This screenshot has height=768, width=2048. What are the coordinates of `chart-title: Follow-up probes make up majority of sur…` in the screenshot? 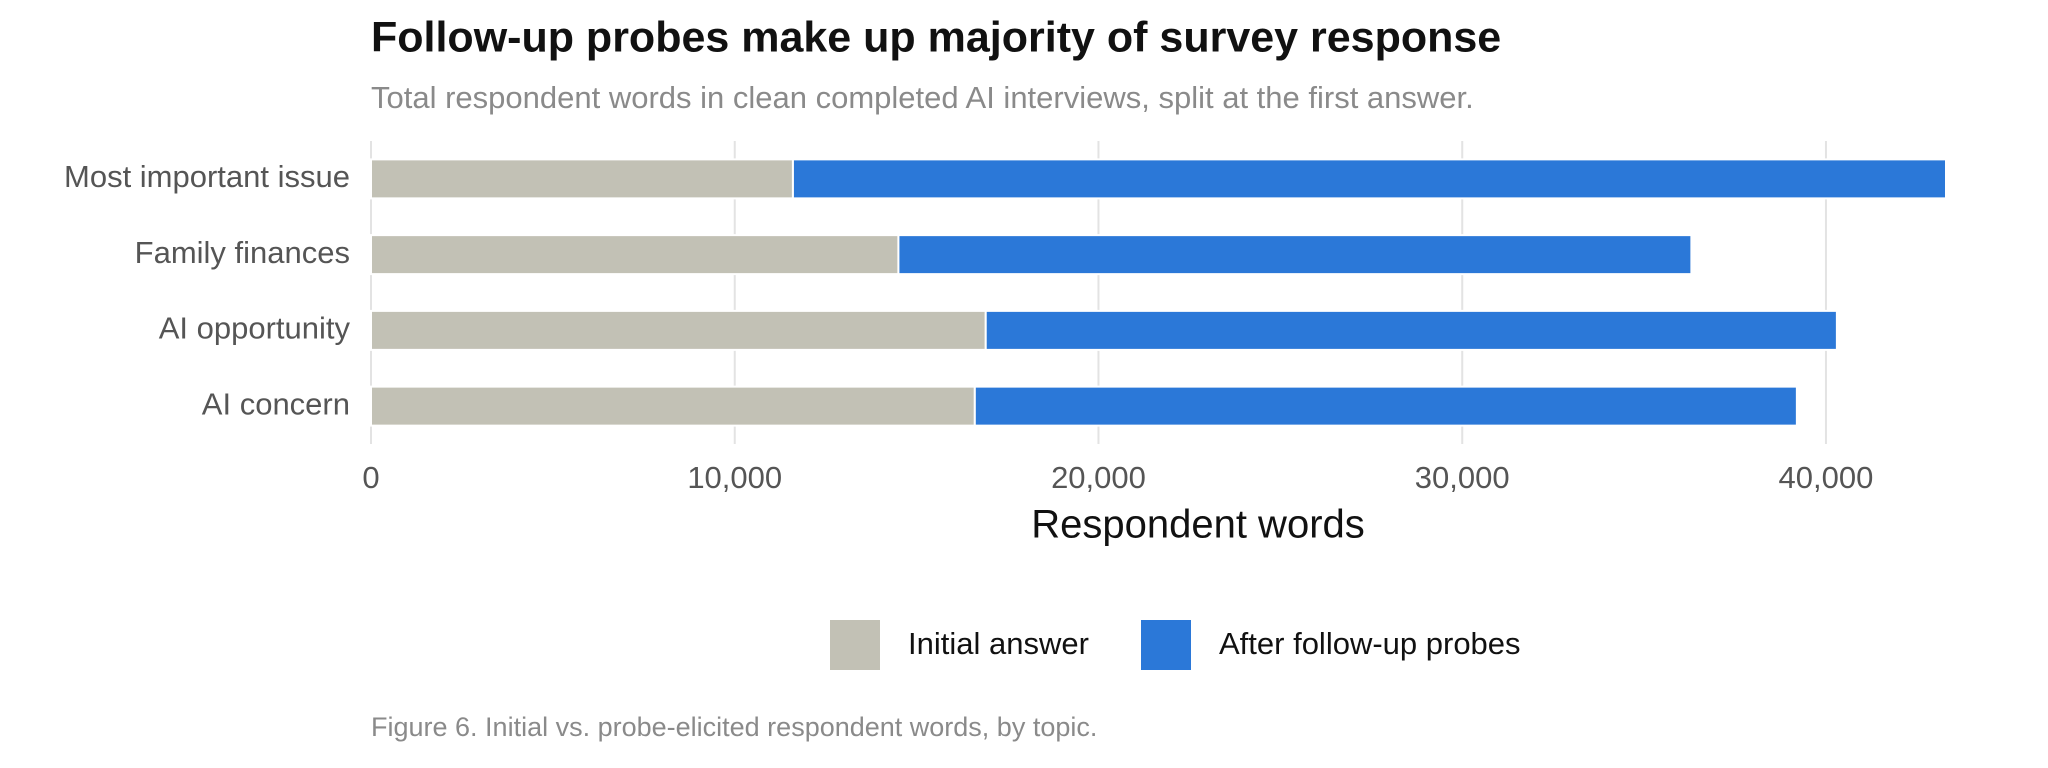 It's located at (936, 37).